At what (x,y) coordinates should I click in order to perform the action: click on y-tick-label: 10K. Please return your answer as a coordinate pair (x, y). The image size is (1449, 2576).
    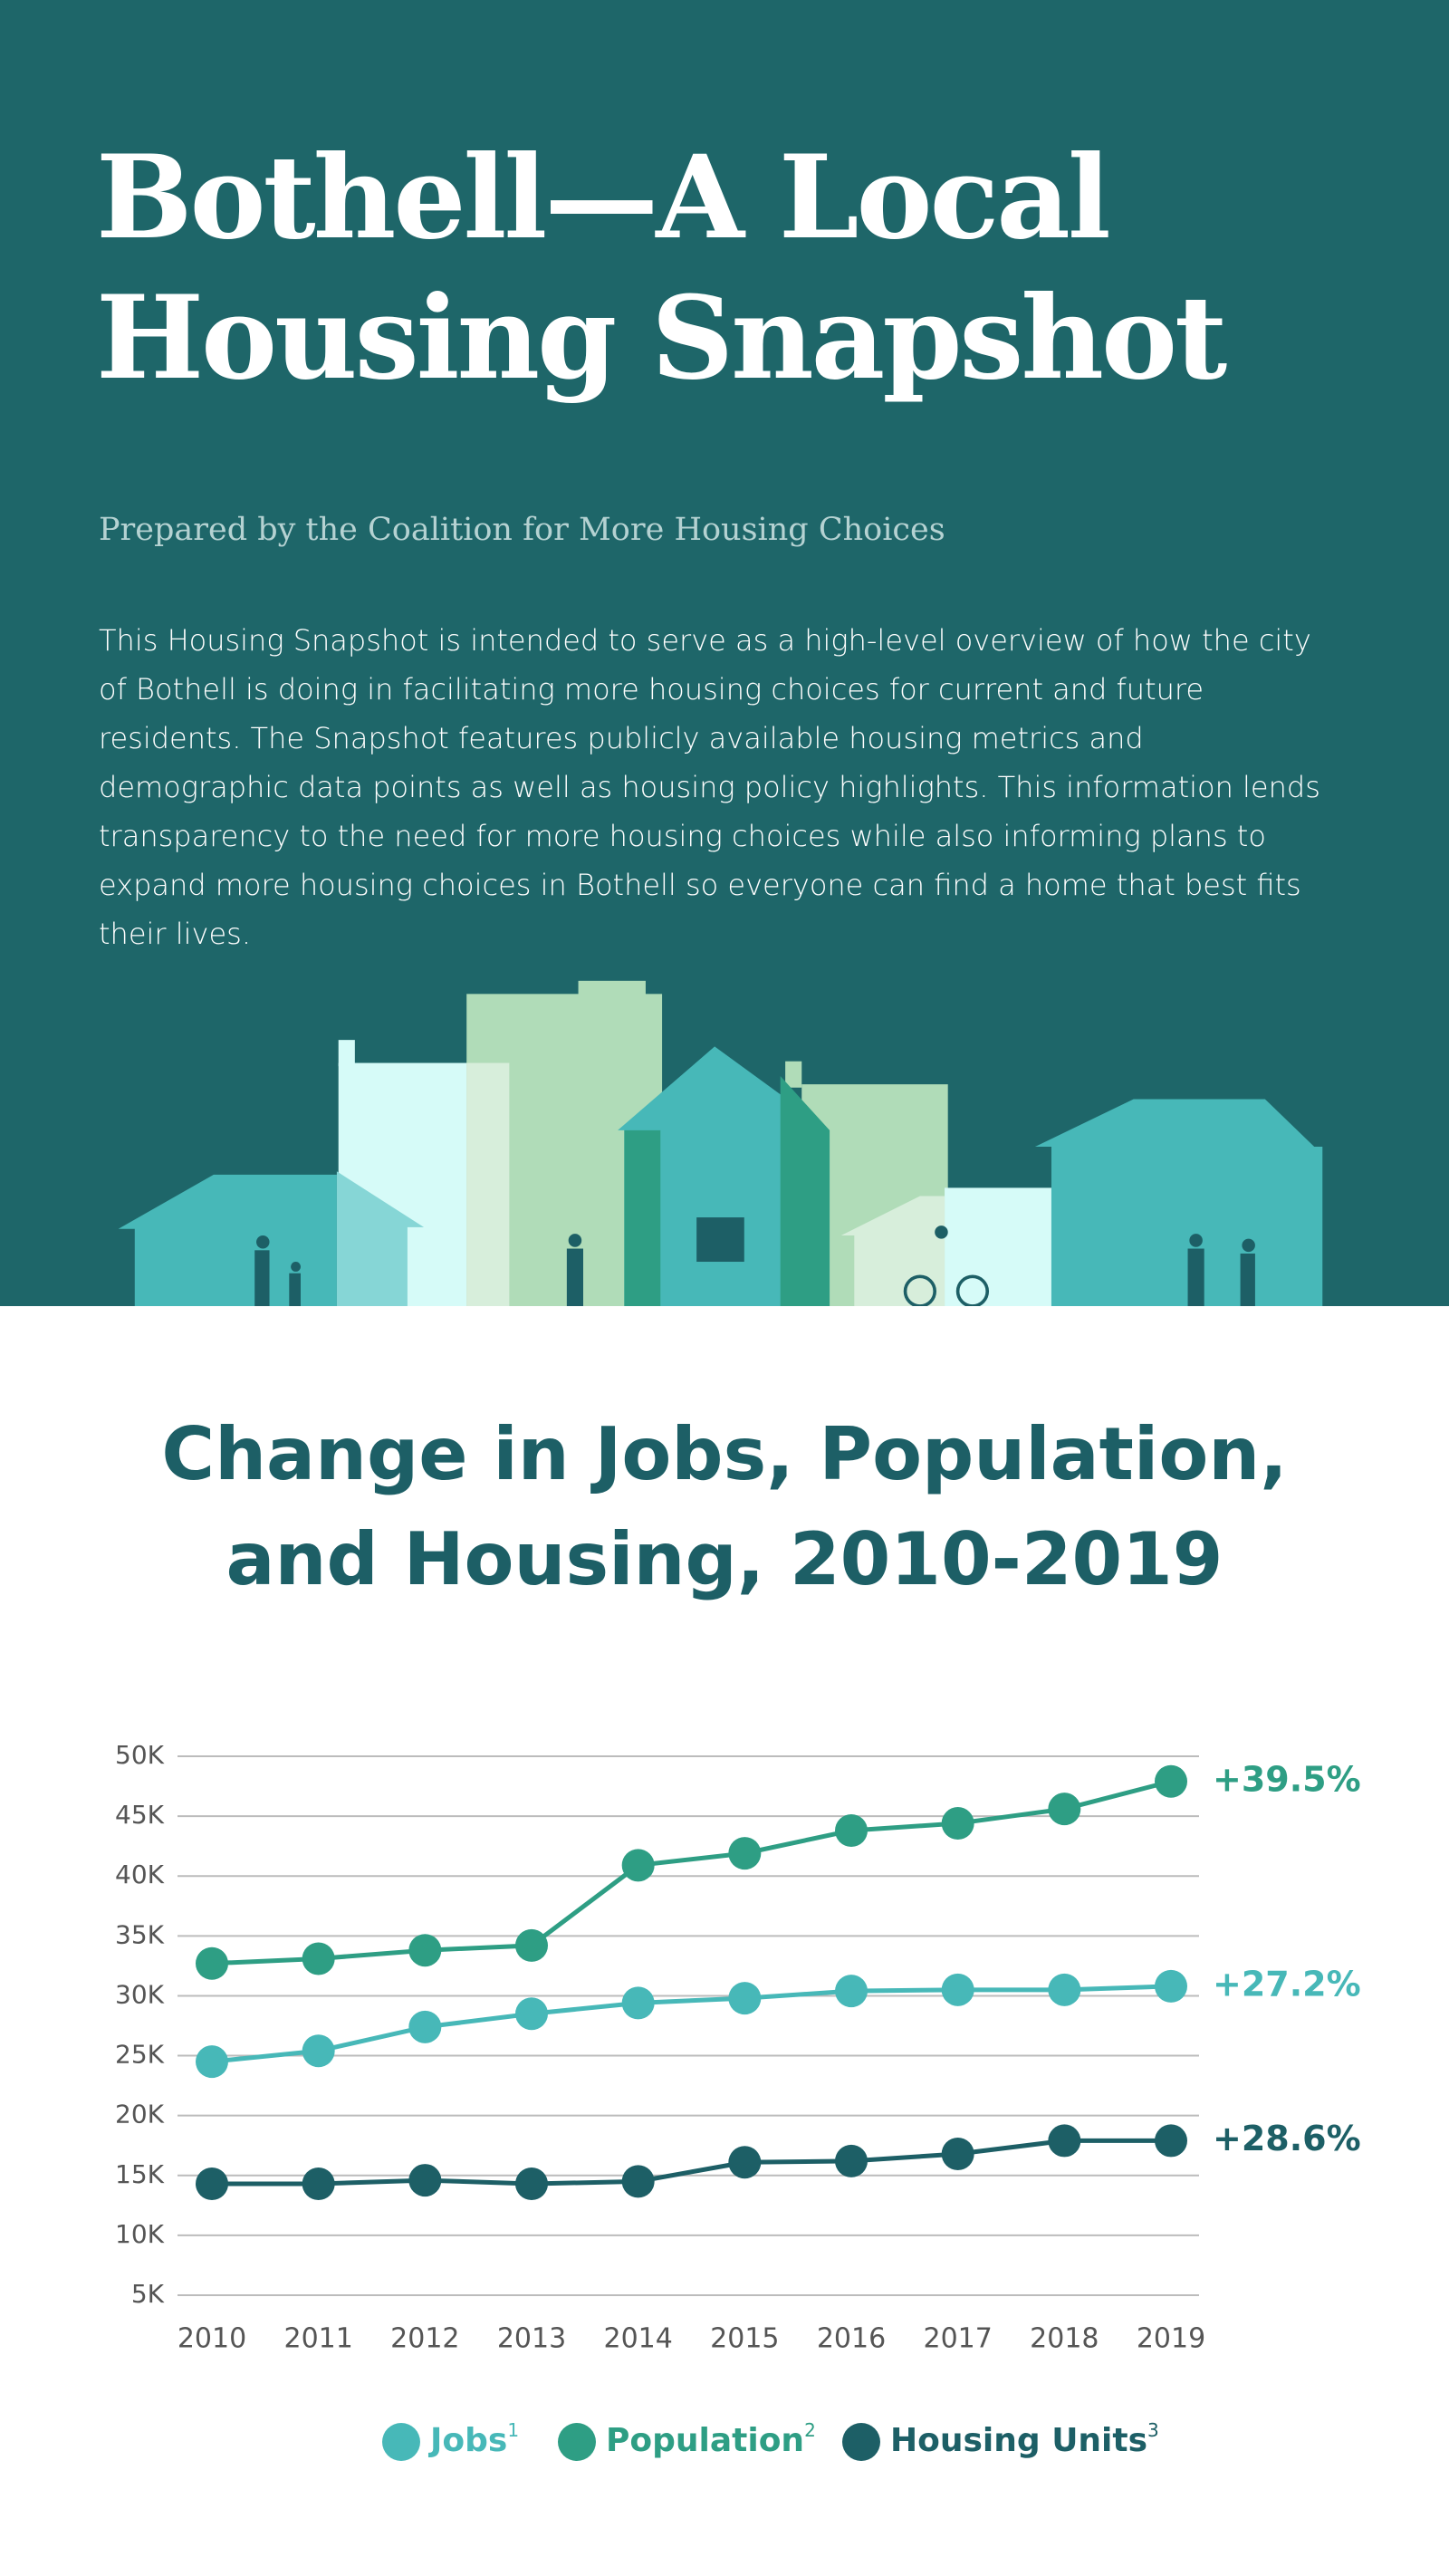
    Looking at the image, I should click on (140, 2234).